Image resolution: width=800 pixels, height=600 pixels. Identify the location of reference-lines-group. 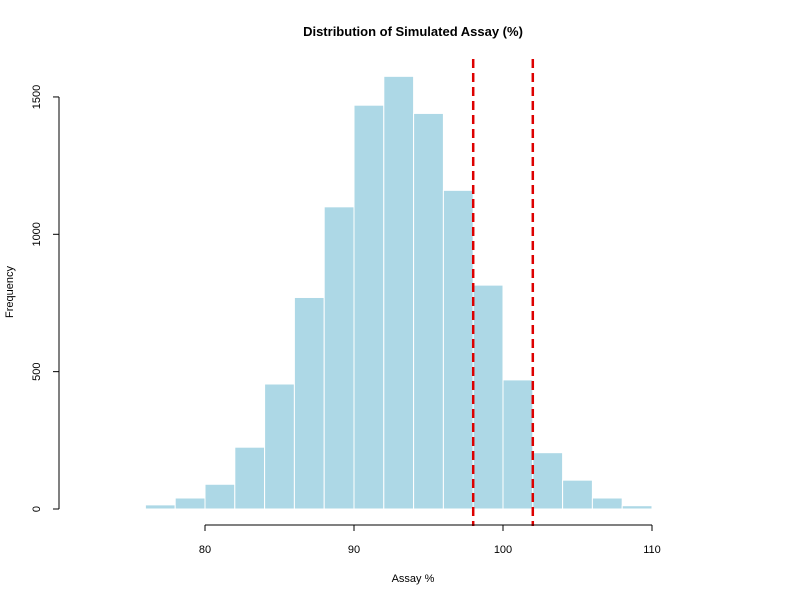
(503, 292).